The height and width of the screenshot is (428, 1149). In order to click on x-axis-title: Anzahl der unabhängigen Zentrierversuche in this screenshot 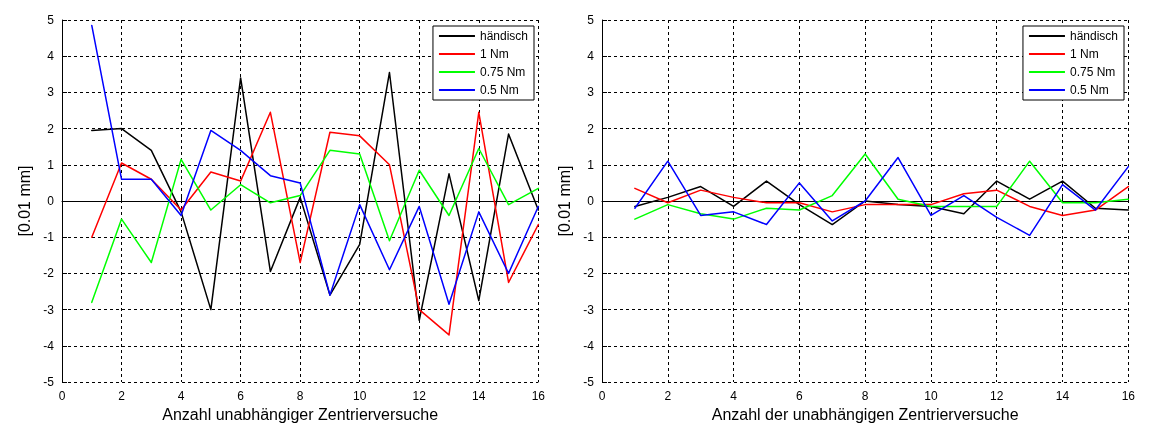, I will do `click(865, 415)`.